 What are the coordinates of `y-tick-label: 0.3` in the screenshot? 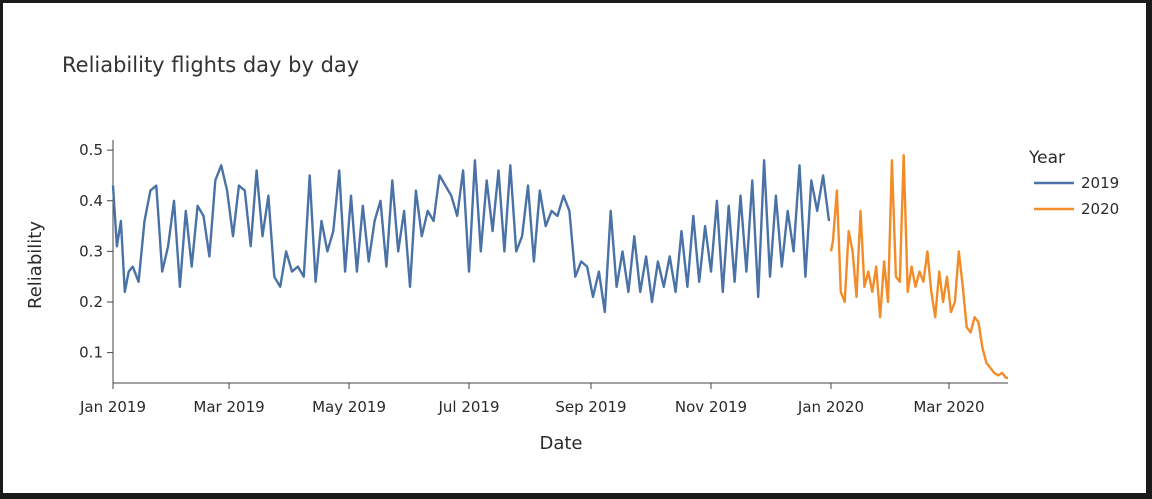 It's located at (91, 251).